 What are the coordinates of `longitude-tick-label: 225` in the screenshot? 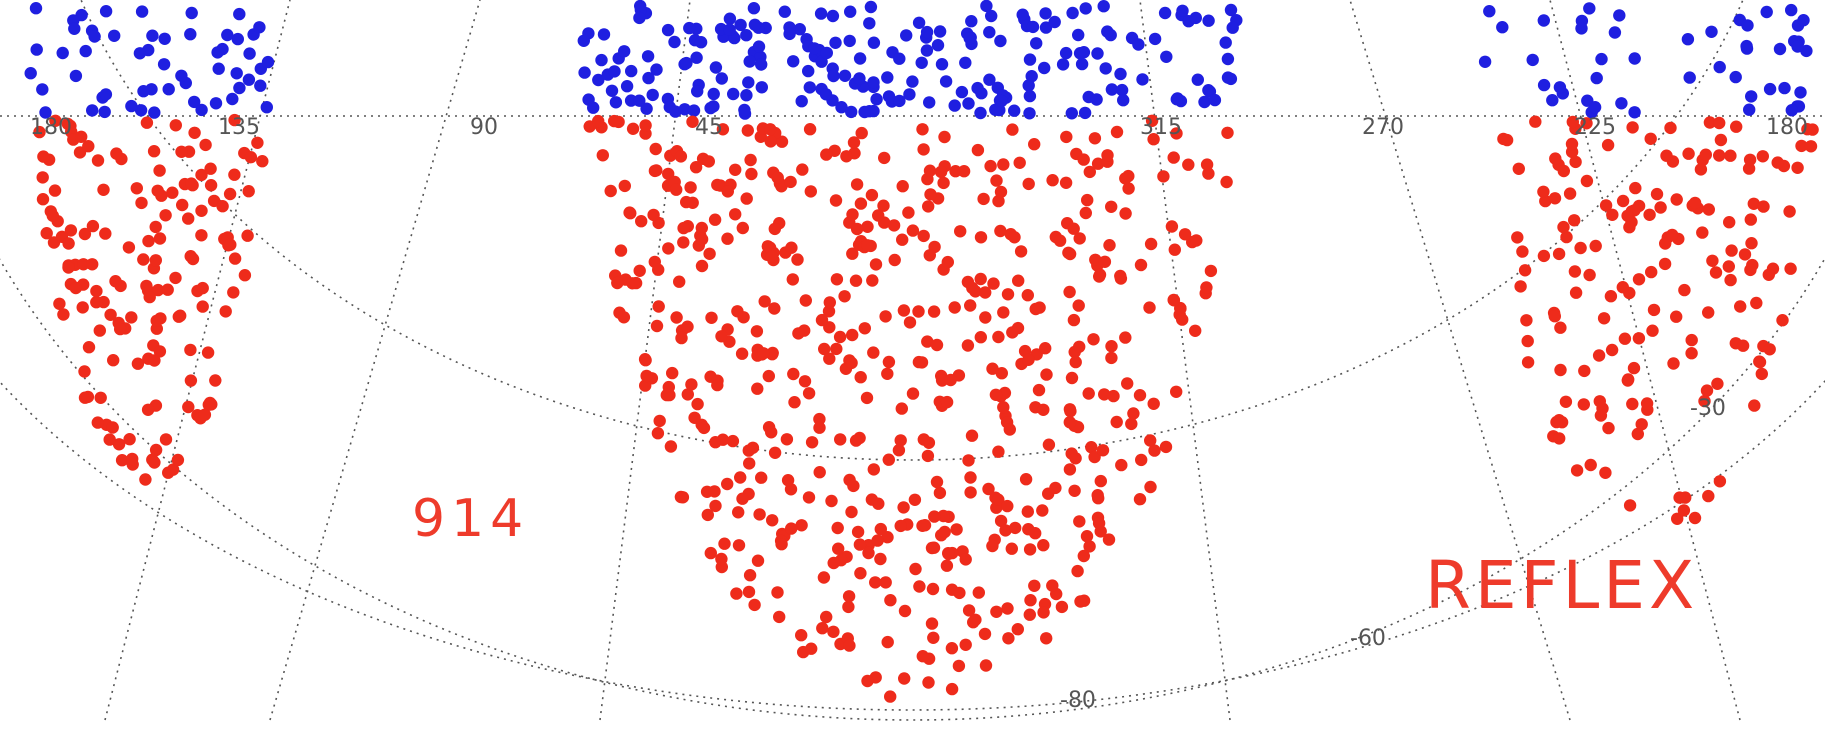 It's located at (1595, 127).